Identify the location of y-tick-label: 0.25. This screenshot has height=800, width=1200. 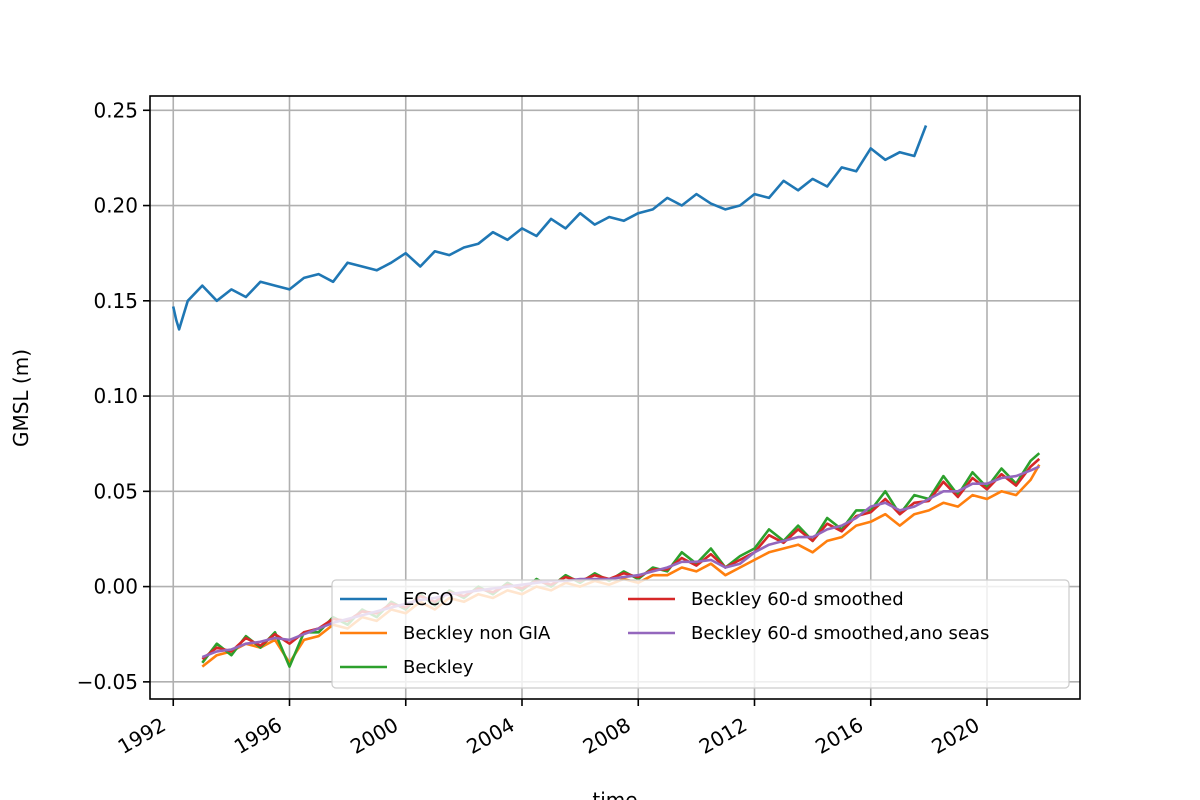
(115, 110).